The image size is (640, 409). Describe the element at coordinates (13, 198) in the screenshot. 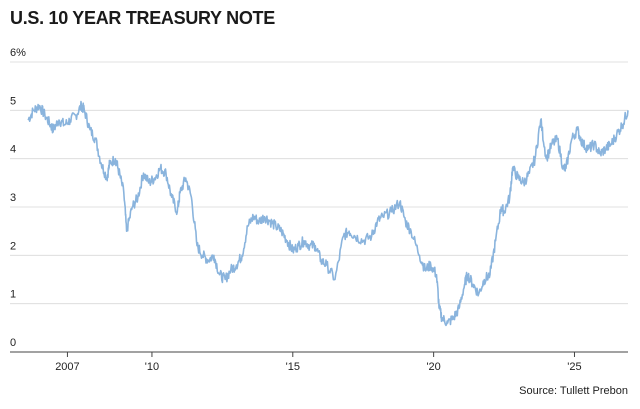

I see `y-tick-label: 3` at that location.